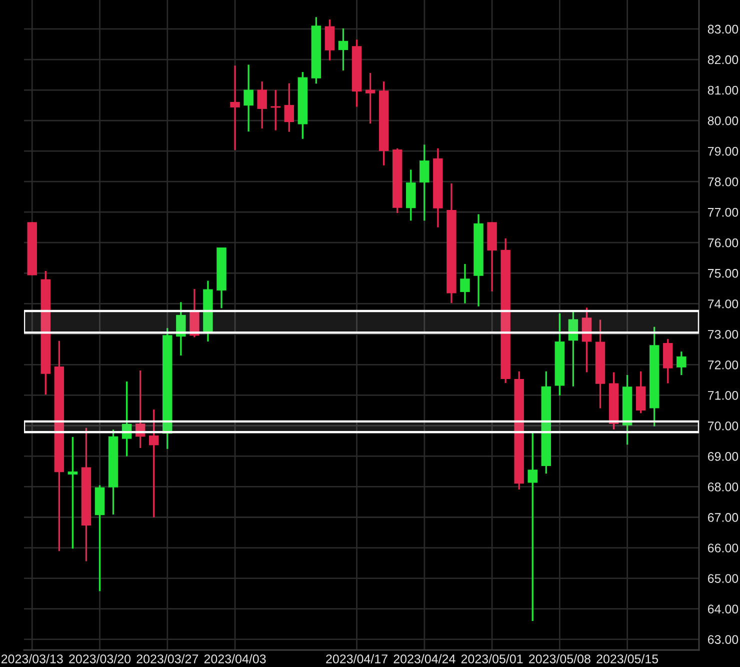  What do you see at coordinates (723, 609) in the screenshot?
I see `y-tick-label: 64.00` at bounding box center [723, 609].